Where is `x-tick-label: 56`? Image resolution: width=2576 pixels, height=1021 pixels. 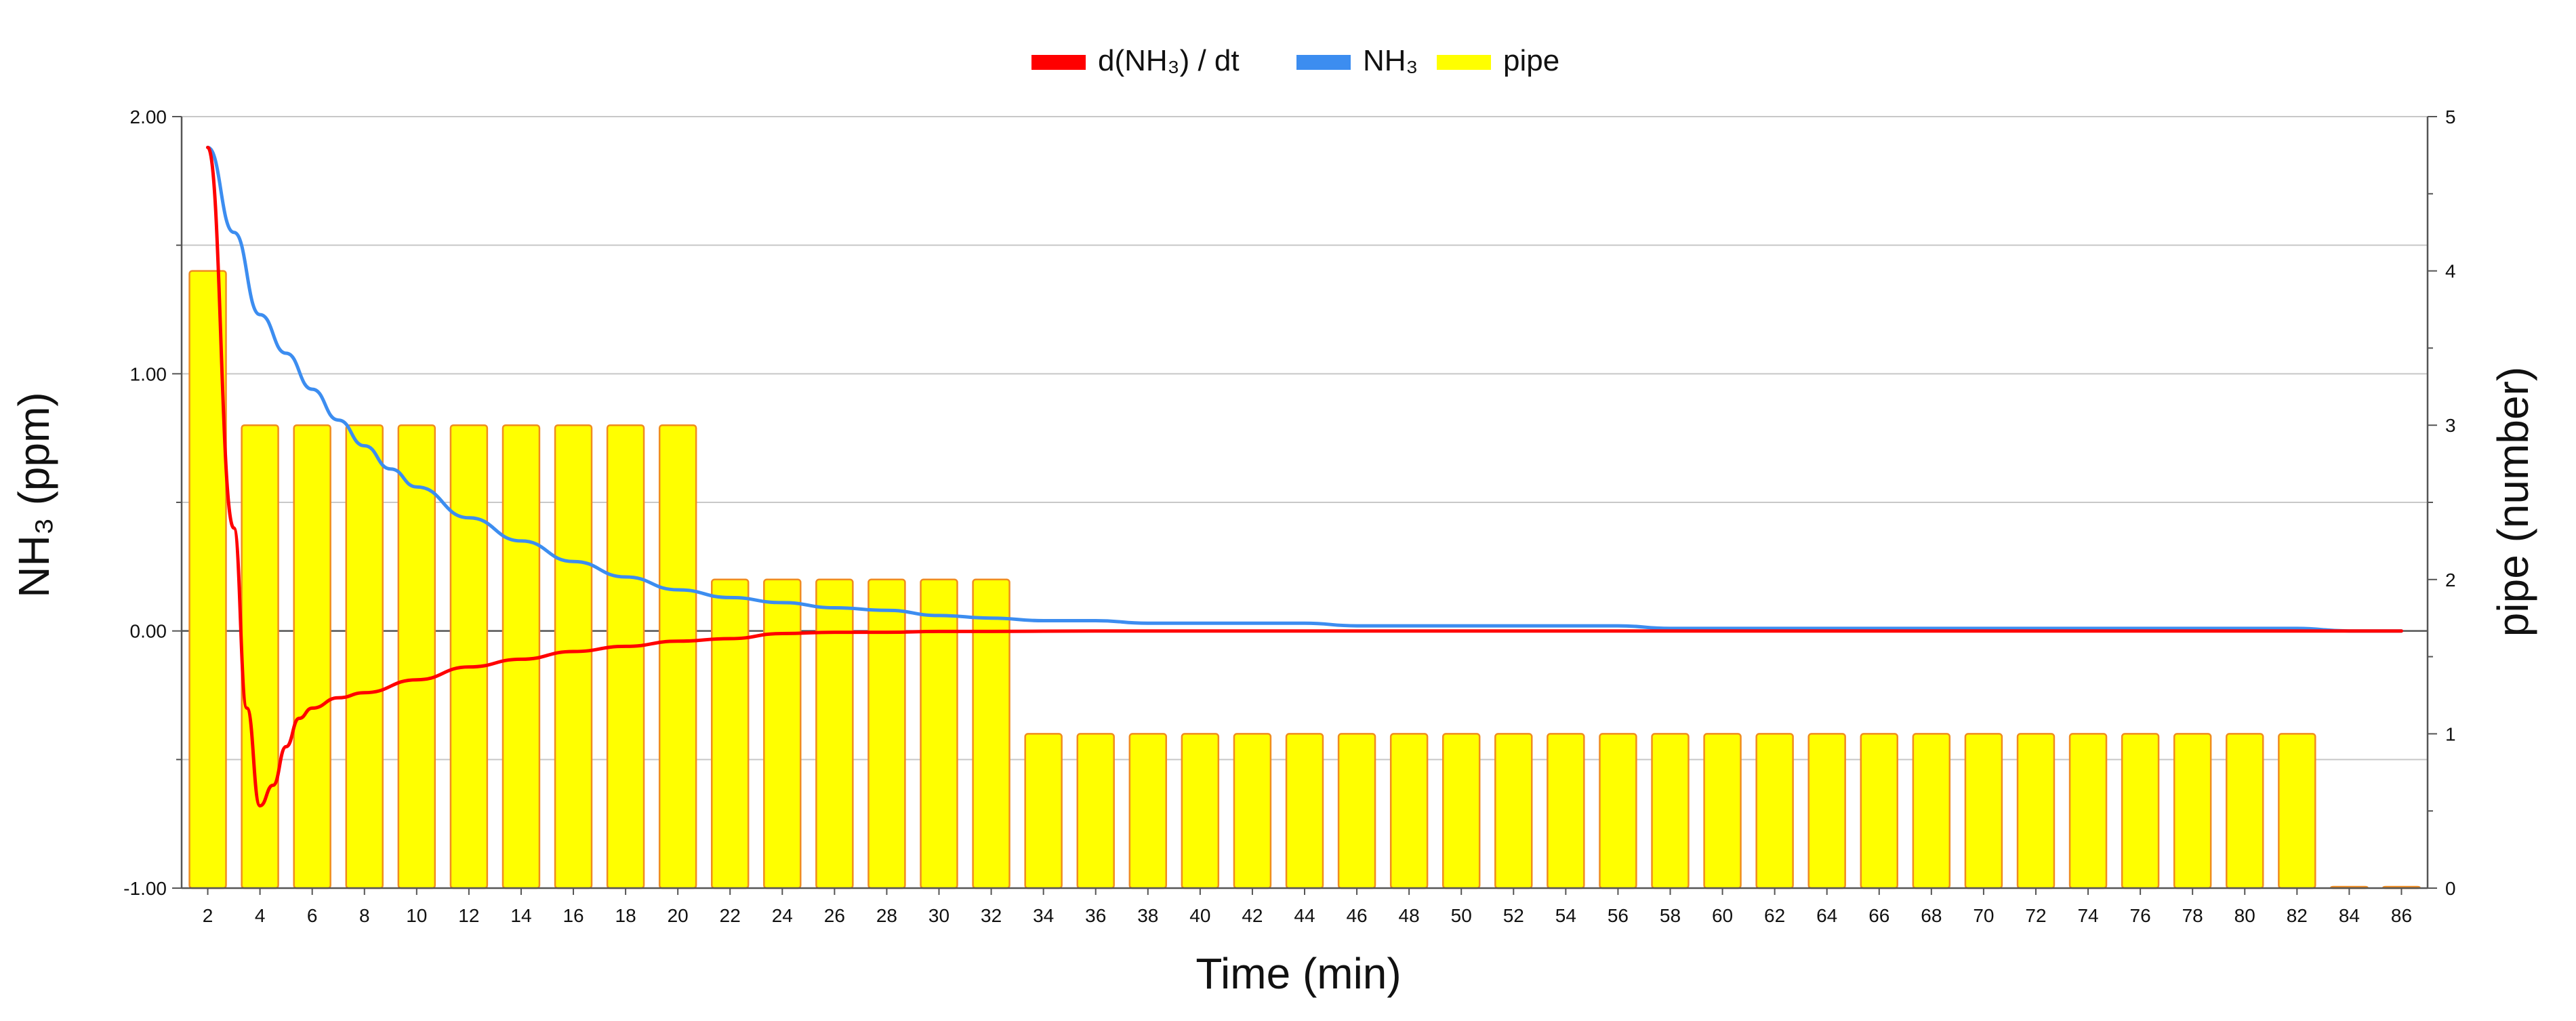
x-tick-label: 56 is located at coordinates (1619, 915).